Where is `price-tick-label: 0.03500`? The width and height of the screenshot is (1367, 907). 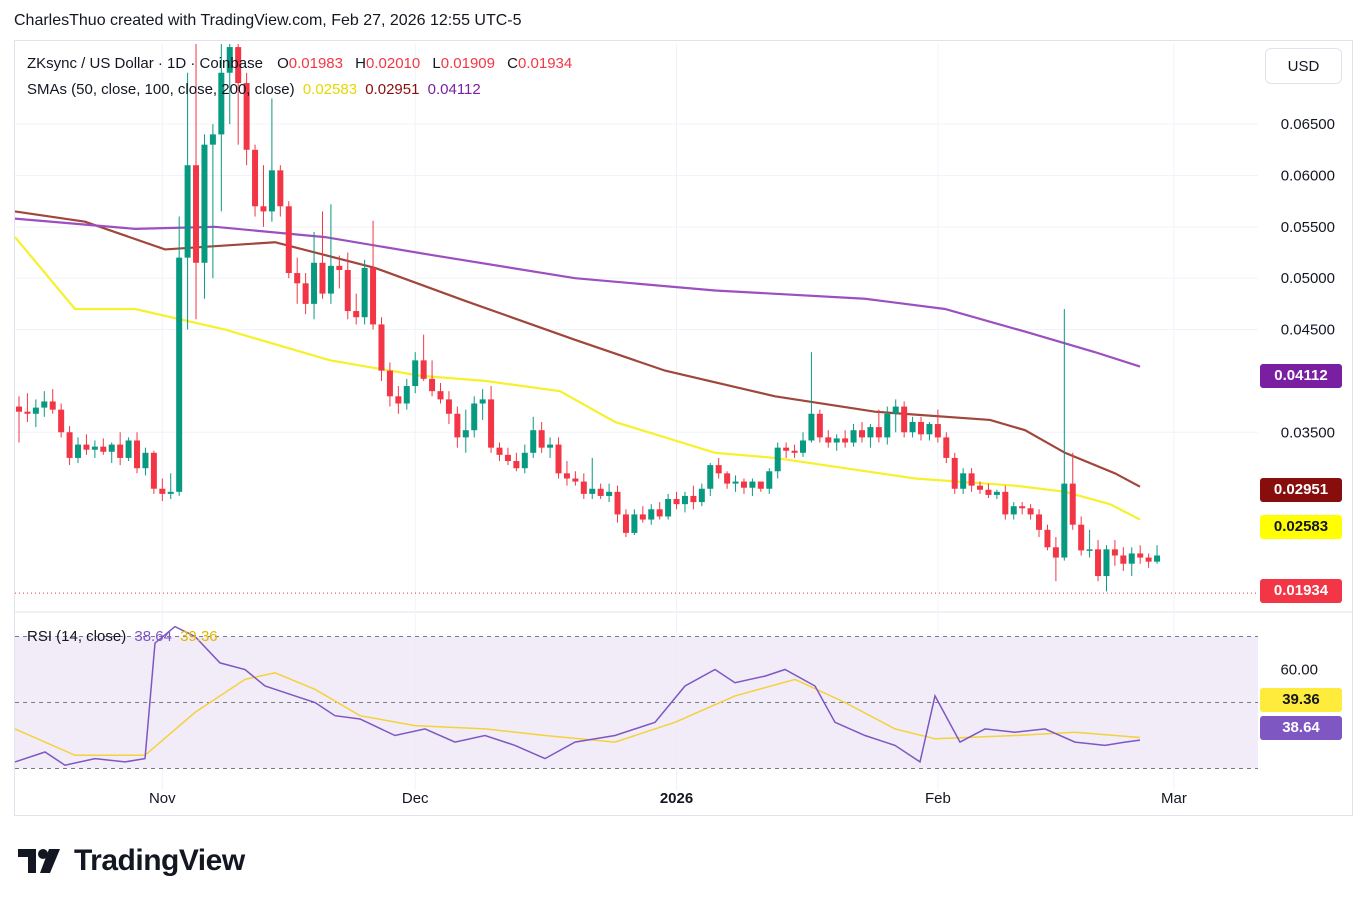 price-tick-label: 0.03500 is located at coordinates (1308, 432).